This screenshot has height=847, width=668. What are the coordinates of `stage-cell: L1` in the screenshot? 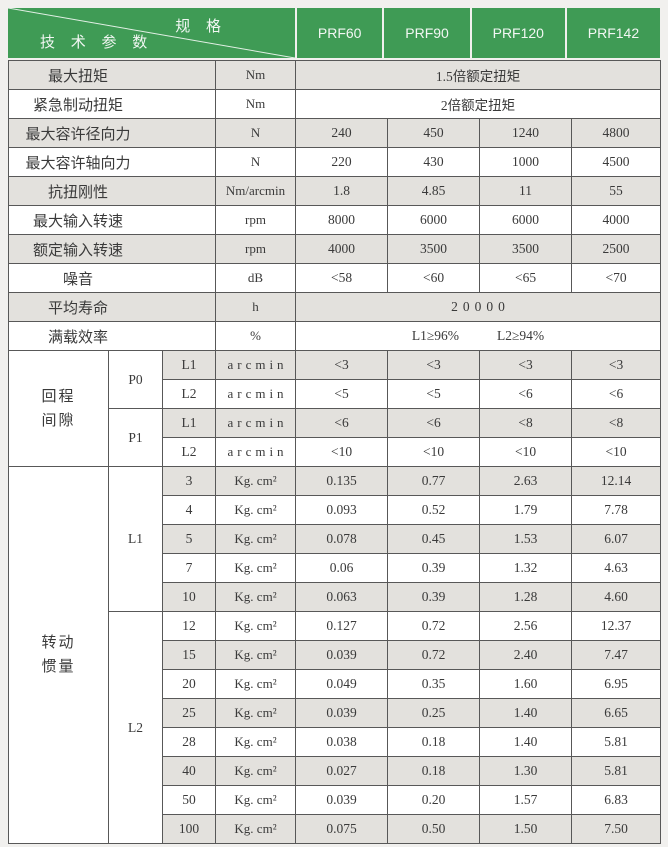 It's located at (189, 365).